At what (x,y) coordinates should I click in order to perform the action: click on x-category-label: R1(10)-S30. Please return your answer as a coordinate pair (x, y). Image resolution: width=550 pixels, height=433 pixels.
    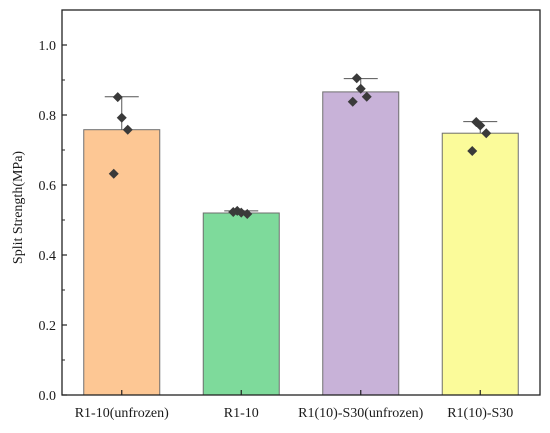
    Looking at the image, I should click on (480, 413).